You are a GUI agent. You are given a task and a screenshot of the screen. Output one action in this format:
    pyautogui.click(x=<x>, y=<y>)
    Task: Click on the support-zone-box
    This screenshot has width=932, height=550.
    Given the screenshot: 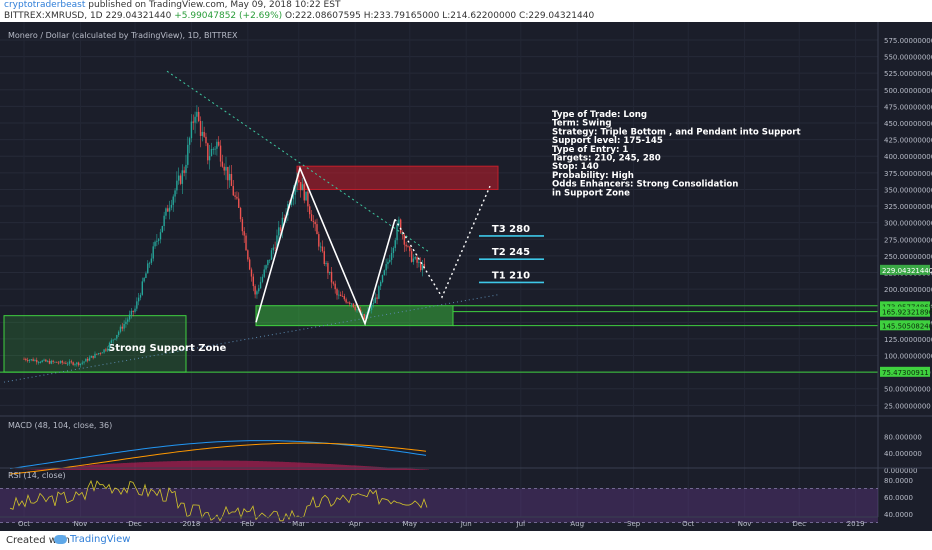 What is the action you would take?
    pyautogui.click(x=354, y=316)
    